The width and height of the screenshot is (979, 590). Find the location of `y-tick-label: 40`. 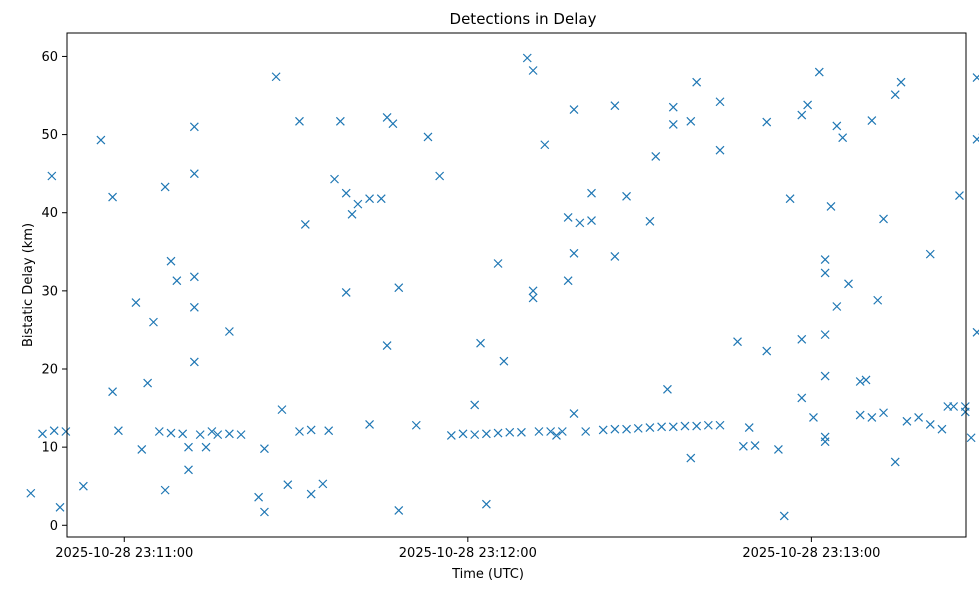

y-tick-label: 40 is located at coordinates (49, 213).